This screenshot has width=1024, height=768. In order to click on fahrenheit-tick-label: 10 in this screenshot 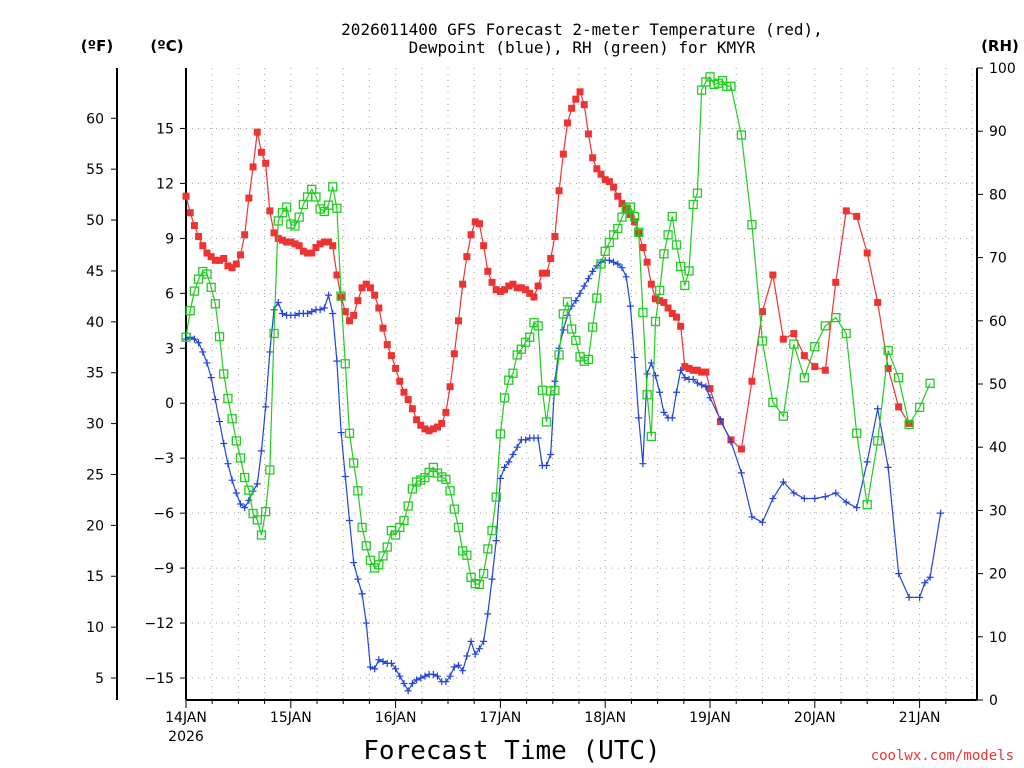, I will do `click(95, 628)`.